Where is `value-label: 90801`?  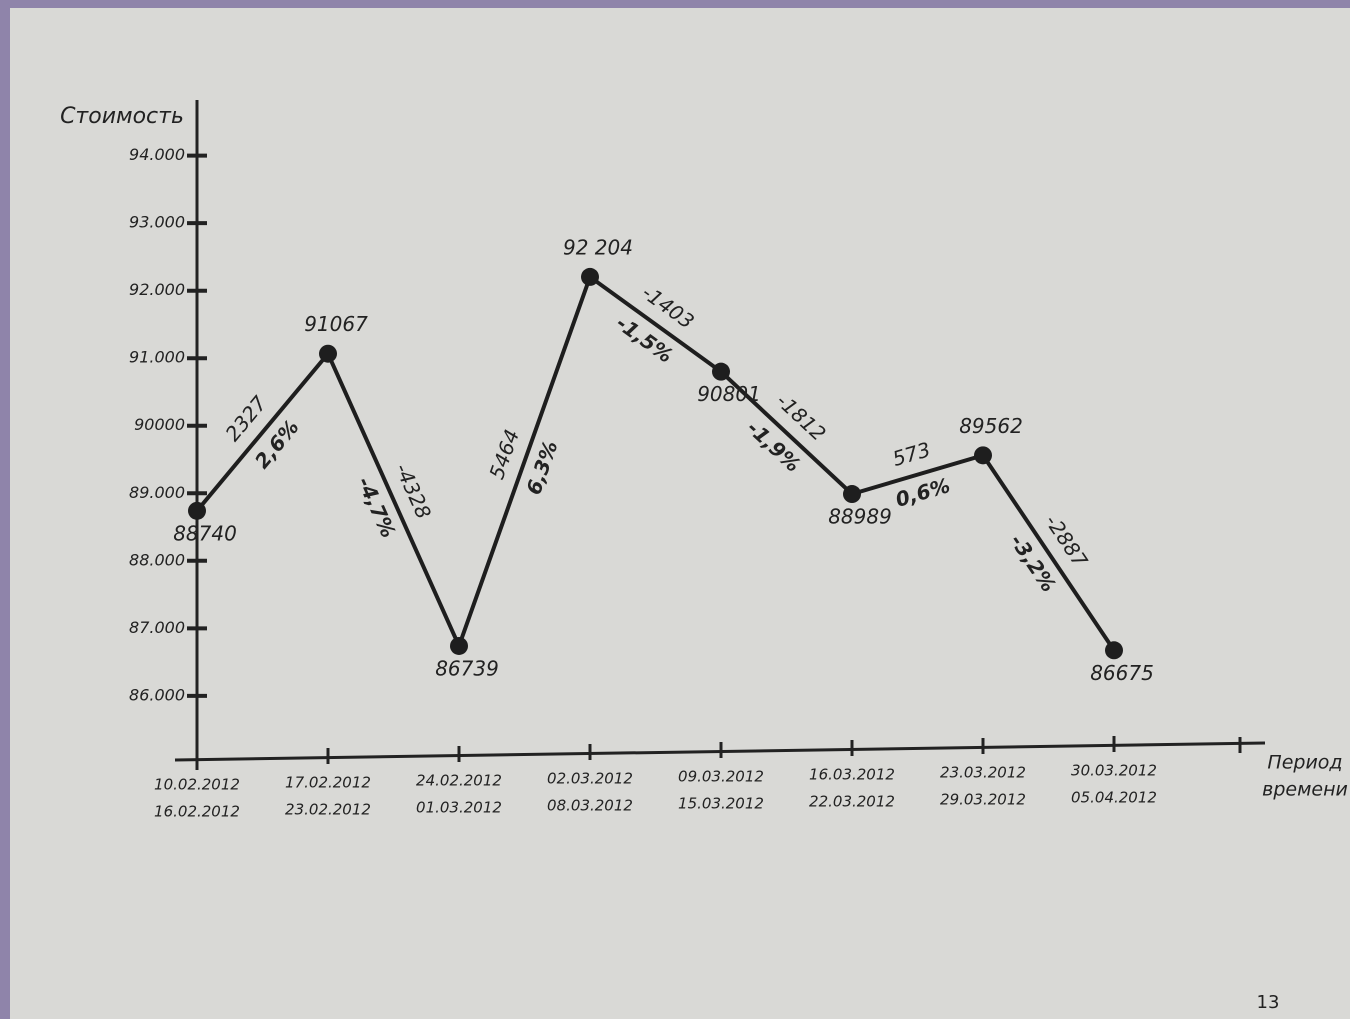
value-label: 90801 is located at coordinates (729, 394).